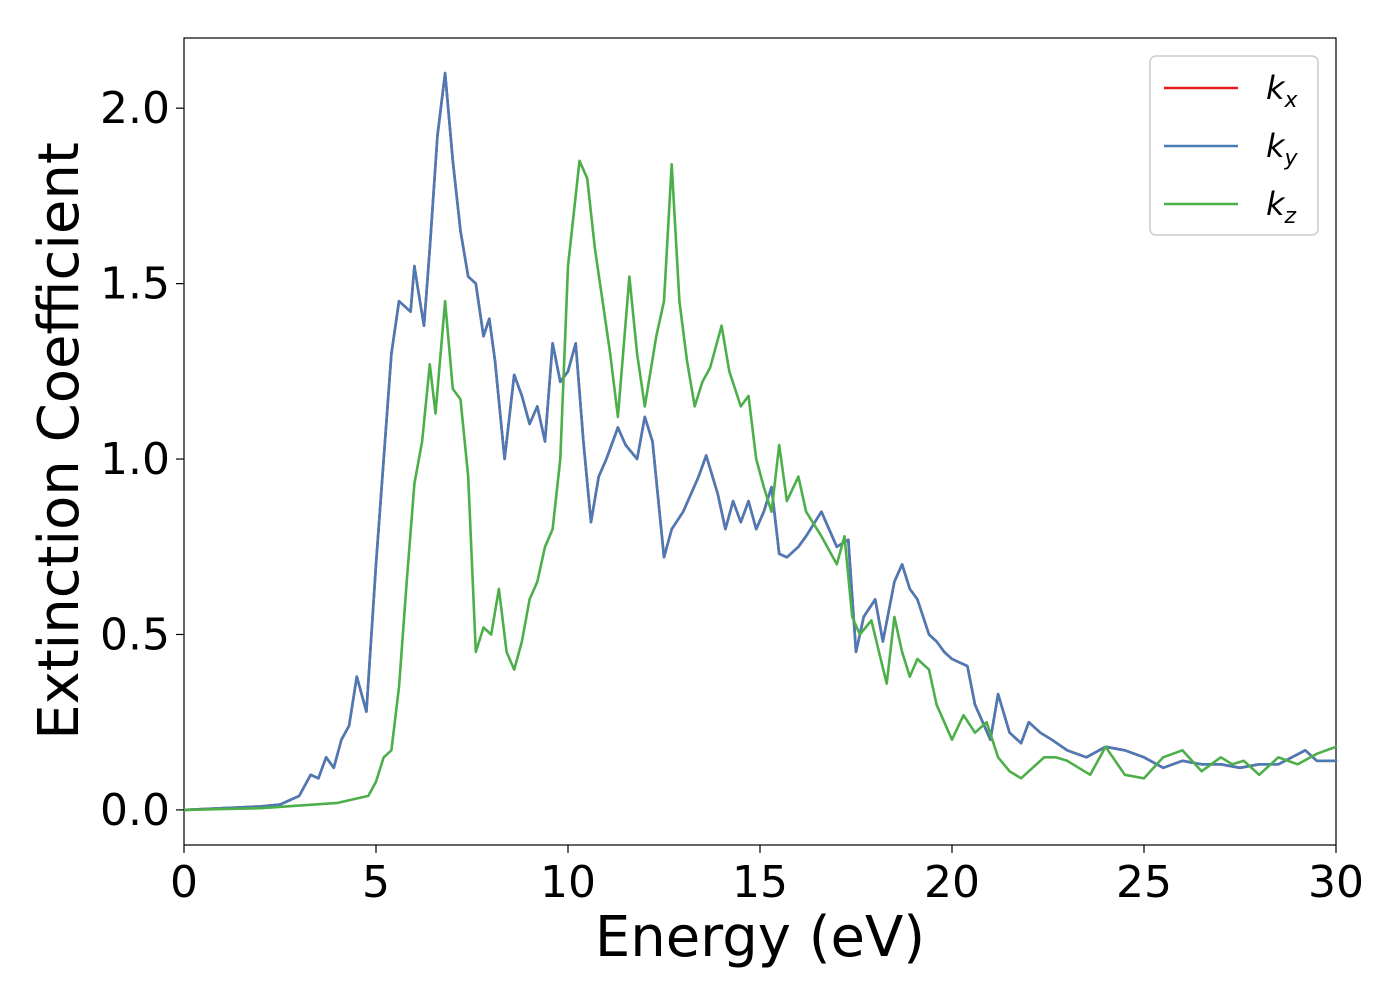 This screenshot has width=1400, height=1000. Describe the element at coordinates (135, 459) in the screenshot. I see `y-tick-label: 1.0` at that location.